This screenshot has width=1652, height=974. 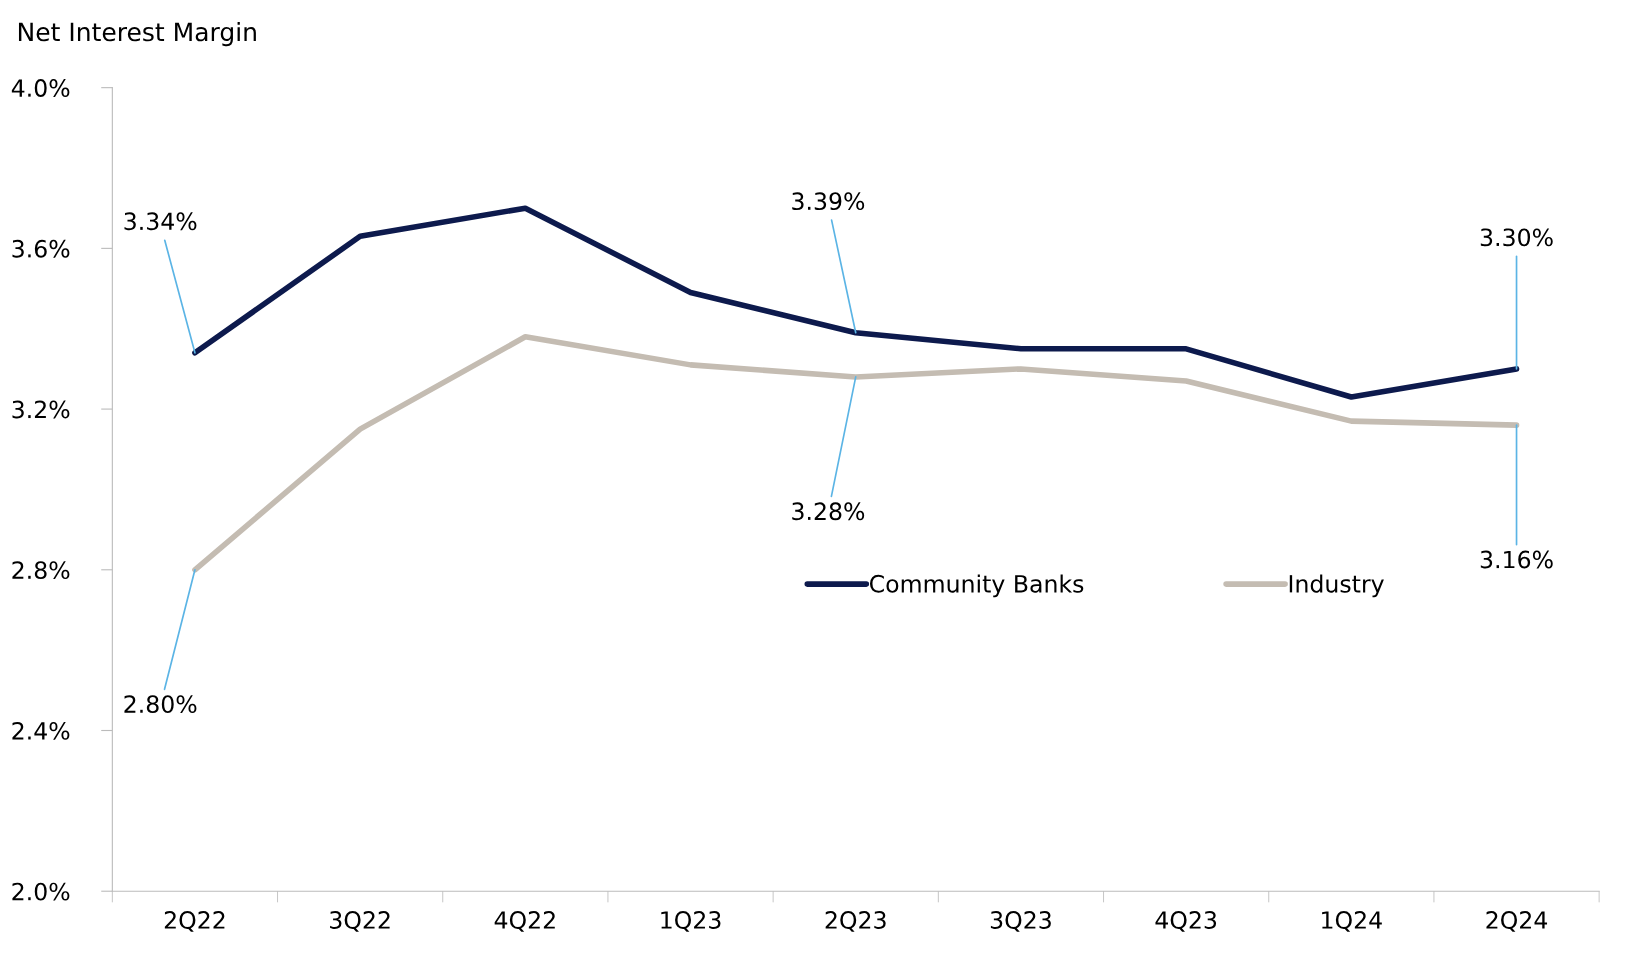 What do you see at coordinates (1352, 921) in the screenshot?
I see `x-tick-label: 1Q24` at bounding box center [1352, 921].